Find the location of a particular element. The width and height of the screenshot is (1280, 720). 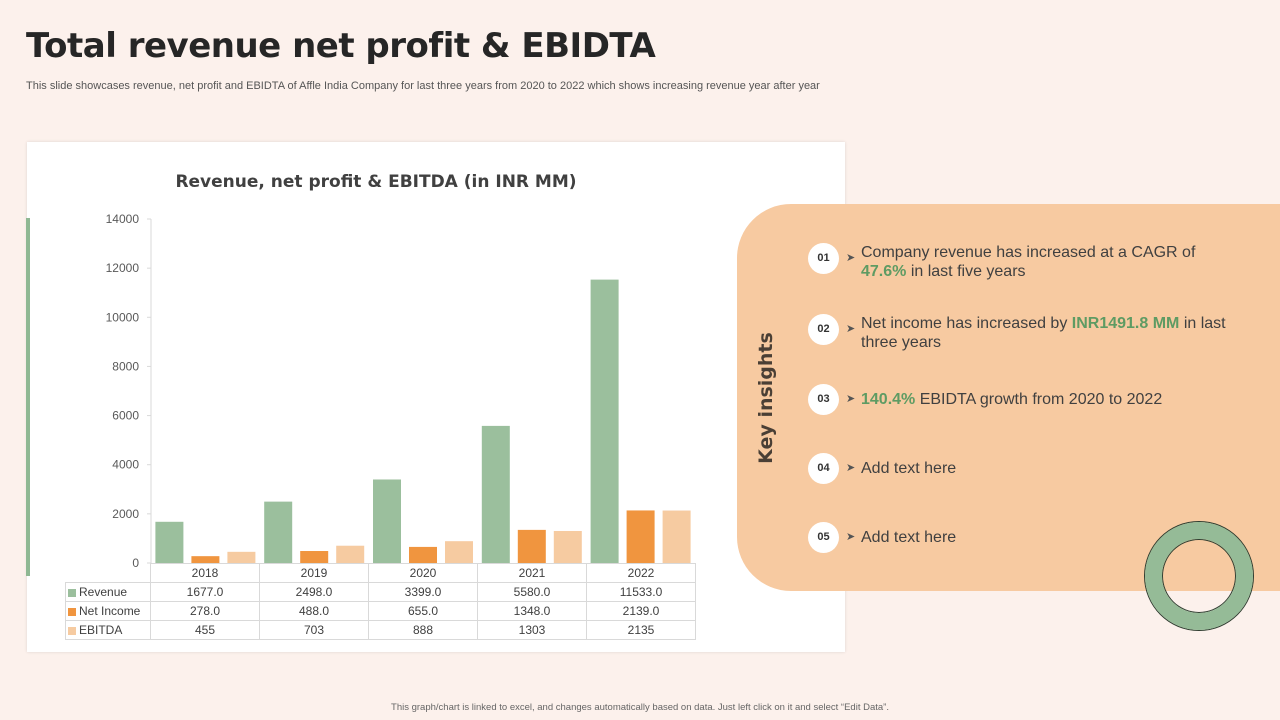

insight-text-part: Net income has increased by is located at coordinates (966, 323).